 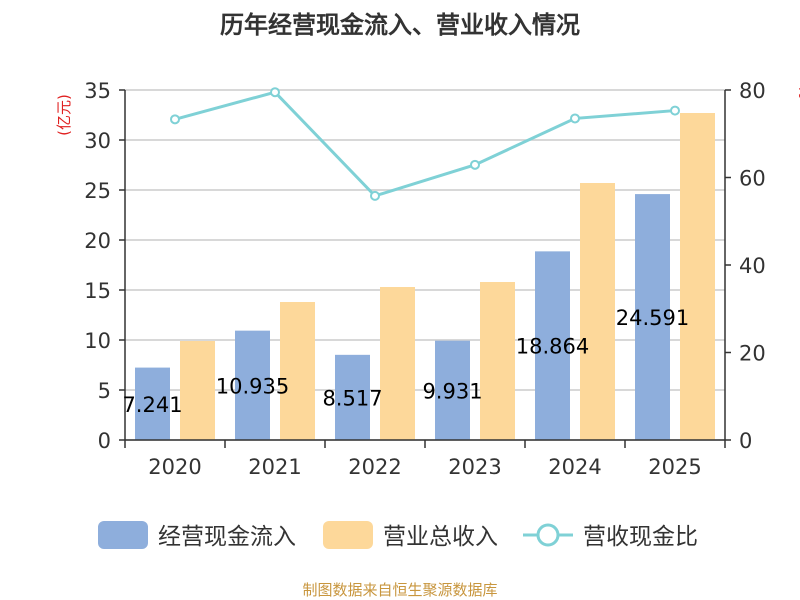 What do you see at coordinates (227, 537) in the screenshot?
I see `legend-label: 经营现金流入` at bounding box center [227, 537].